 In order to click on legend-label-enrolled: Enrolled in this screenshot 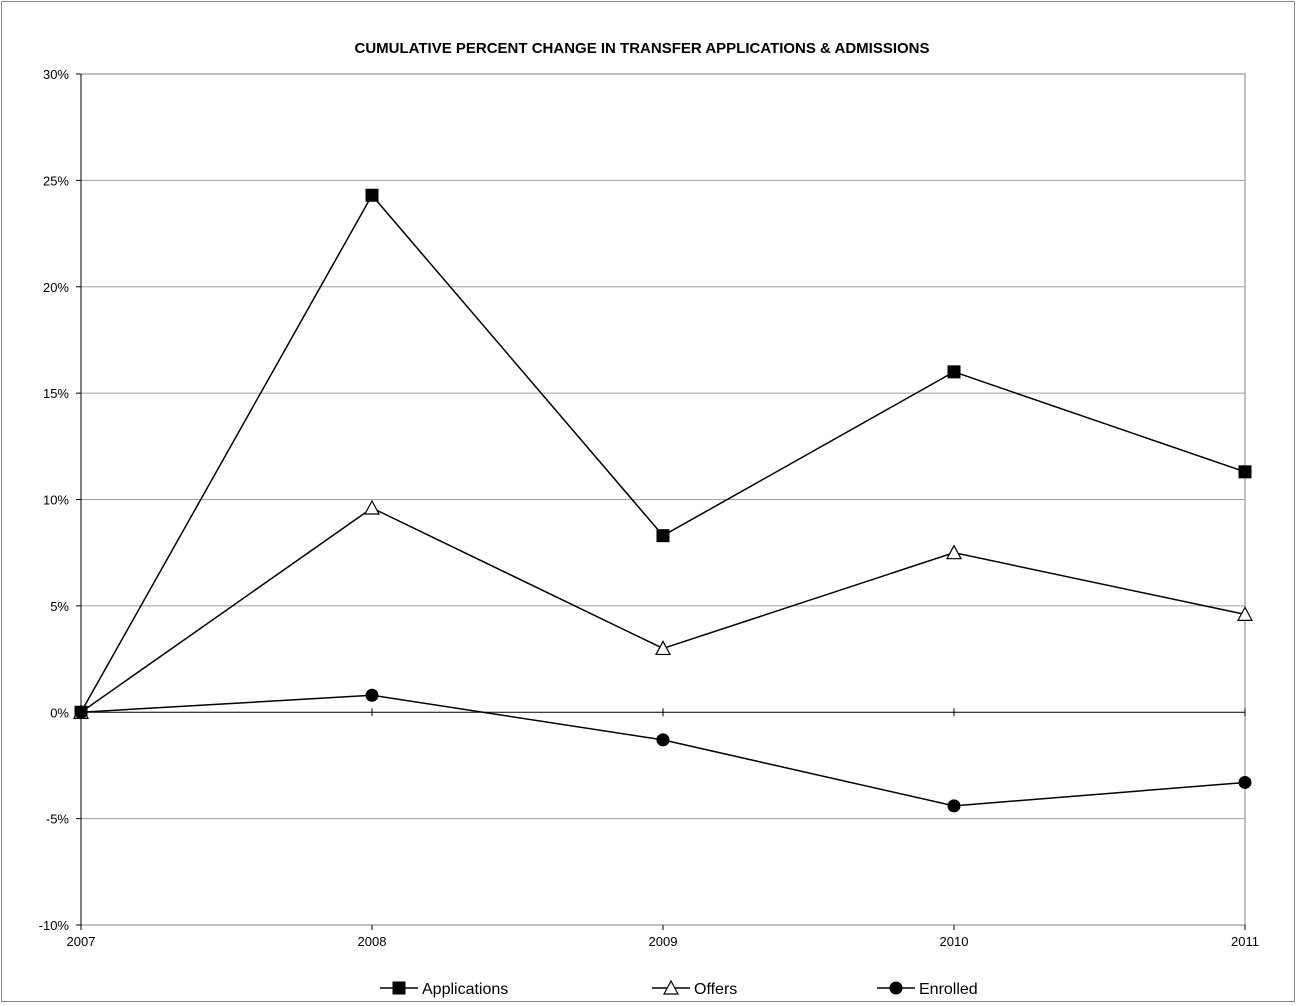, I will do `click(948, 989)`.